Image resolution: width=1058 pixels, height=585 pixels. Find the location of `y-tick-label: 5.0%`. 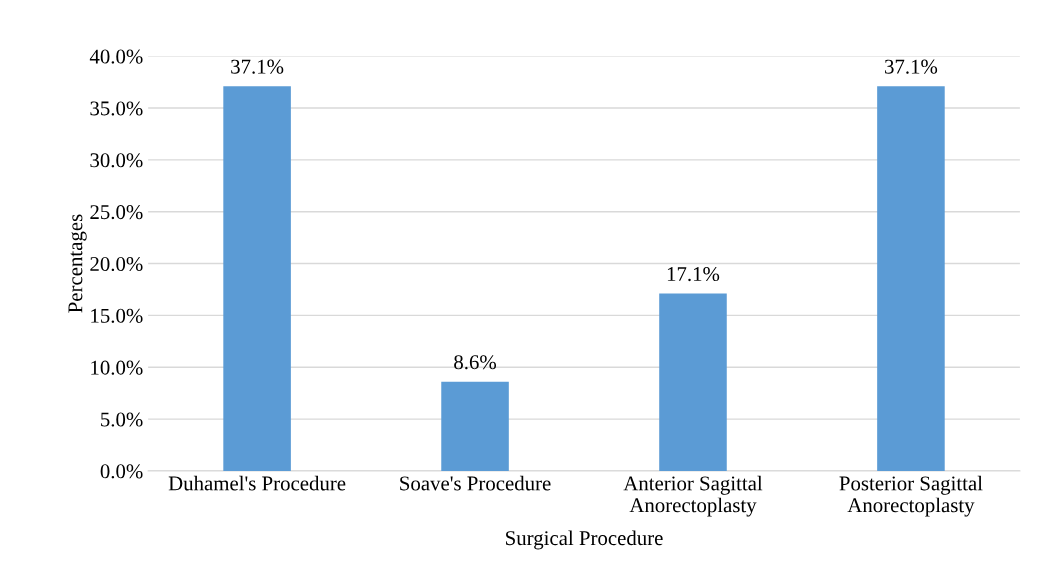

y-tick-label: 5.0% is located at coordinates (122, 419).